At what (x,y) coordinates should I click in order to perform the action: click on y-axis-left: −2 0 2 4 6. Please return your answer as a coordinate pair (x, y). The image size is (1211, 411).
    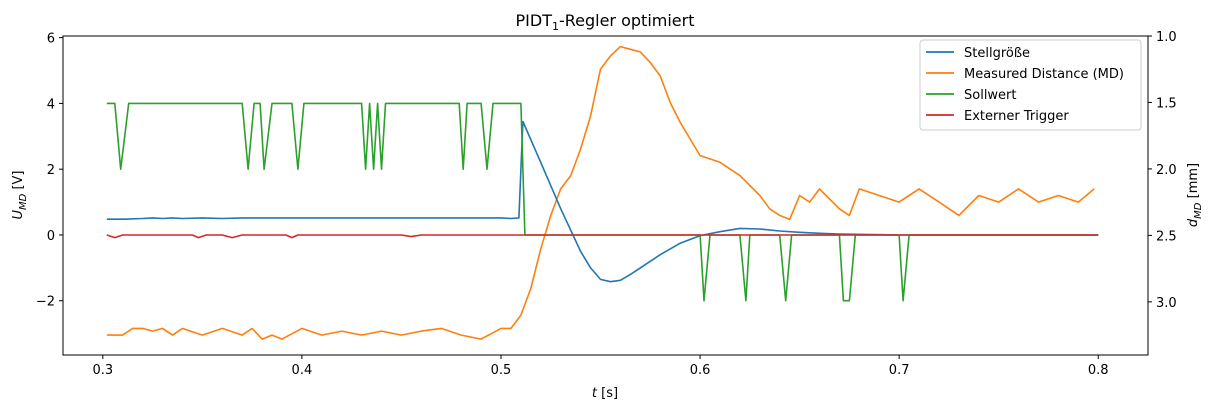
    Looking at the image, I should click on (49, 171).